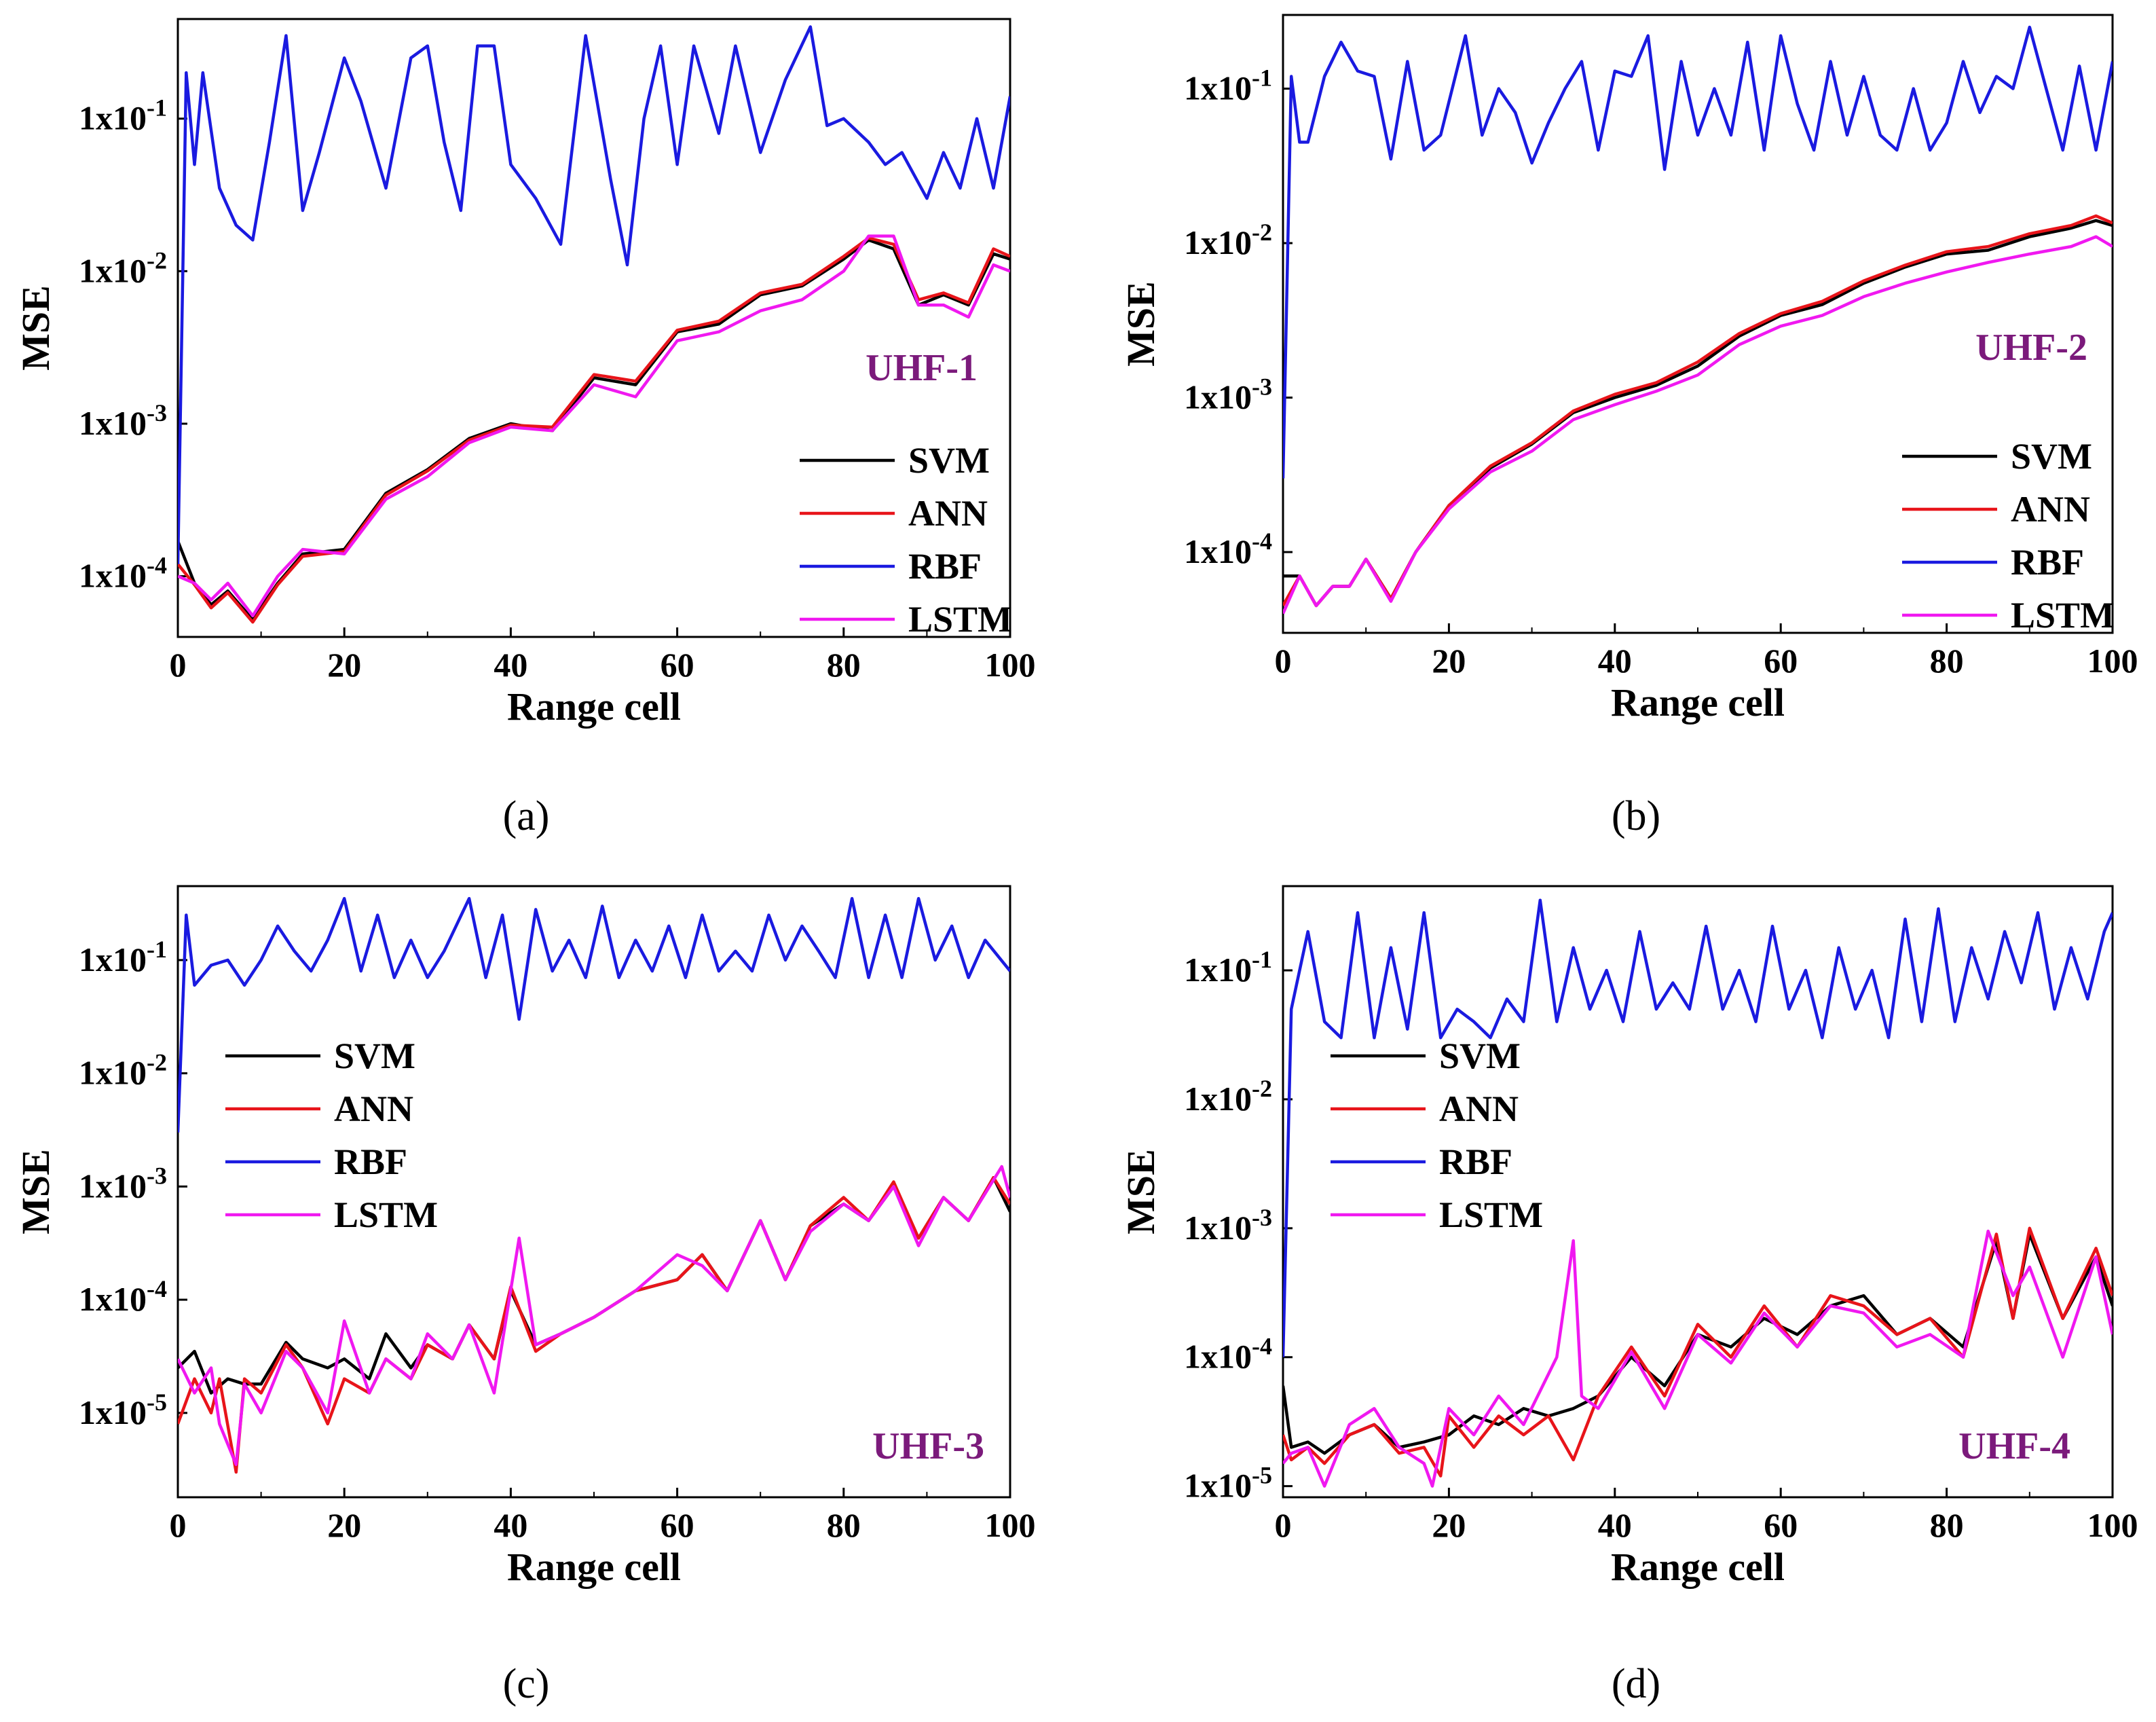 The height and width of the screenshot is (1722, 2156). I want to click on panel-caption: (b), so click(1636, 816).